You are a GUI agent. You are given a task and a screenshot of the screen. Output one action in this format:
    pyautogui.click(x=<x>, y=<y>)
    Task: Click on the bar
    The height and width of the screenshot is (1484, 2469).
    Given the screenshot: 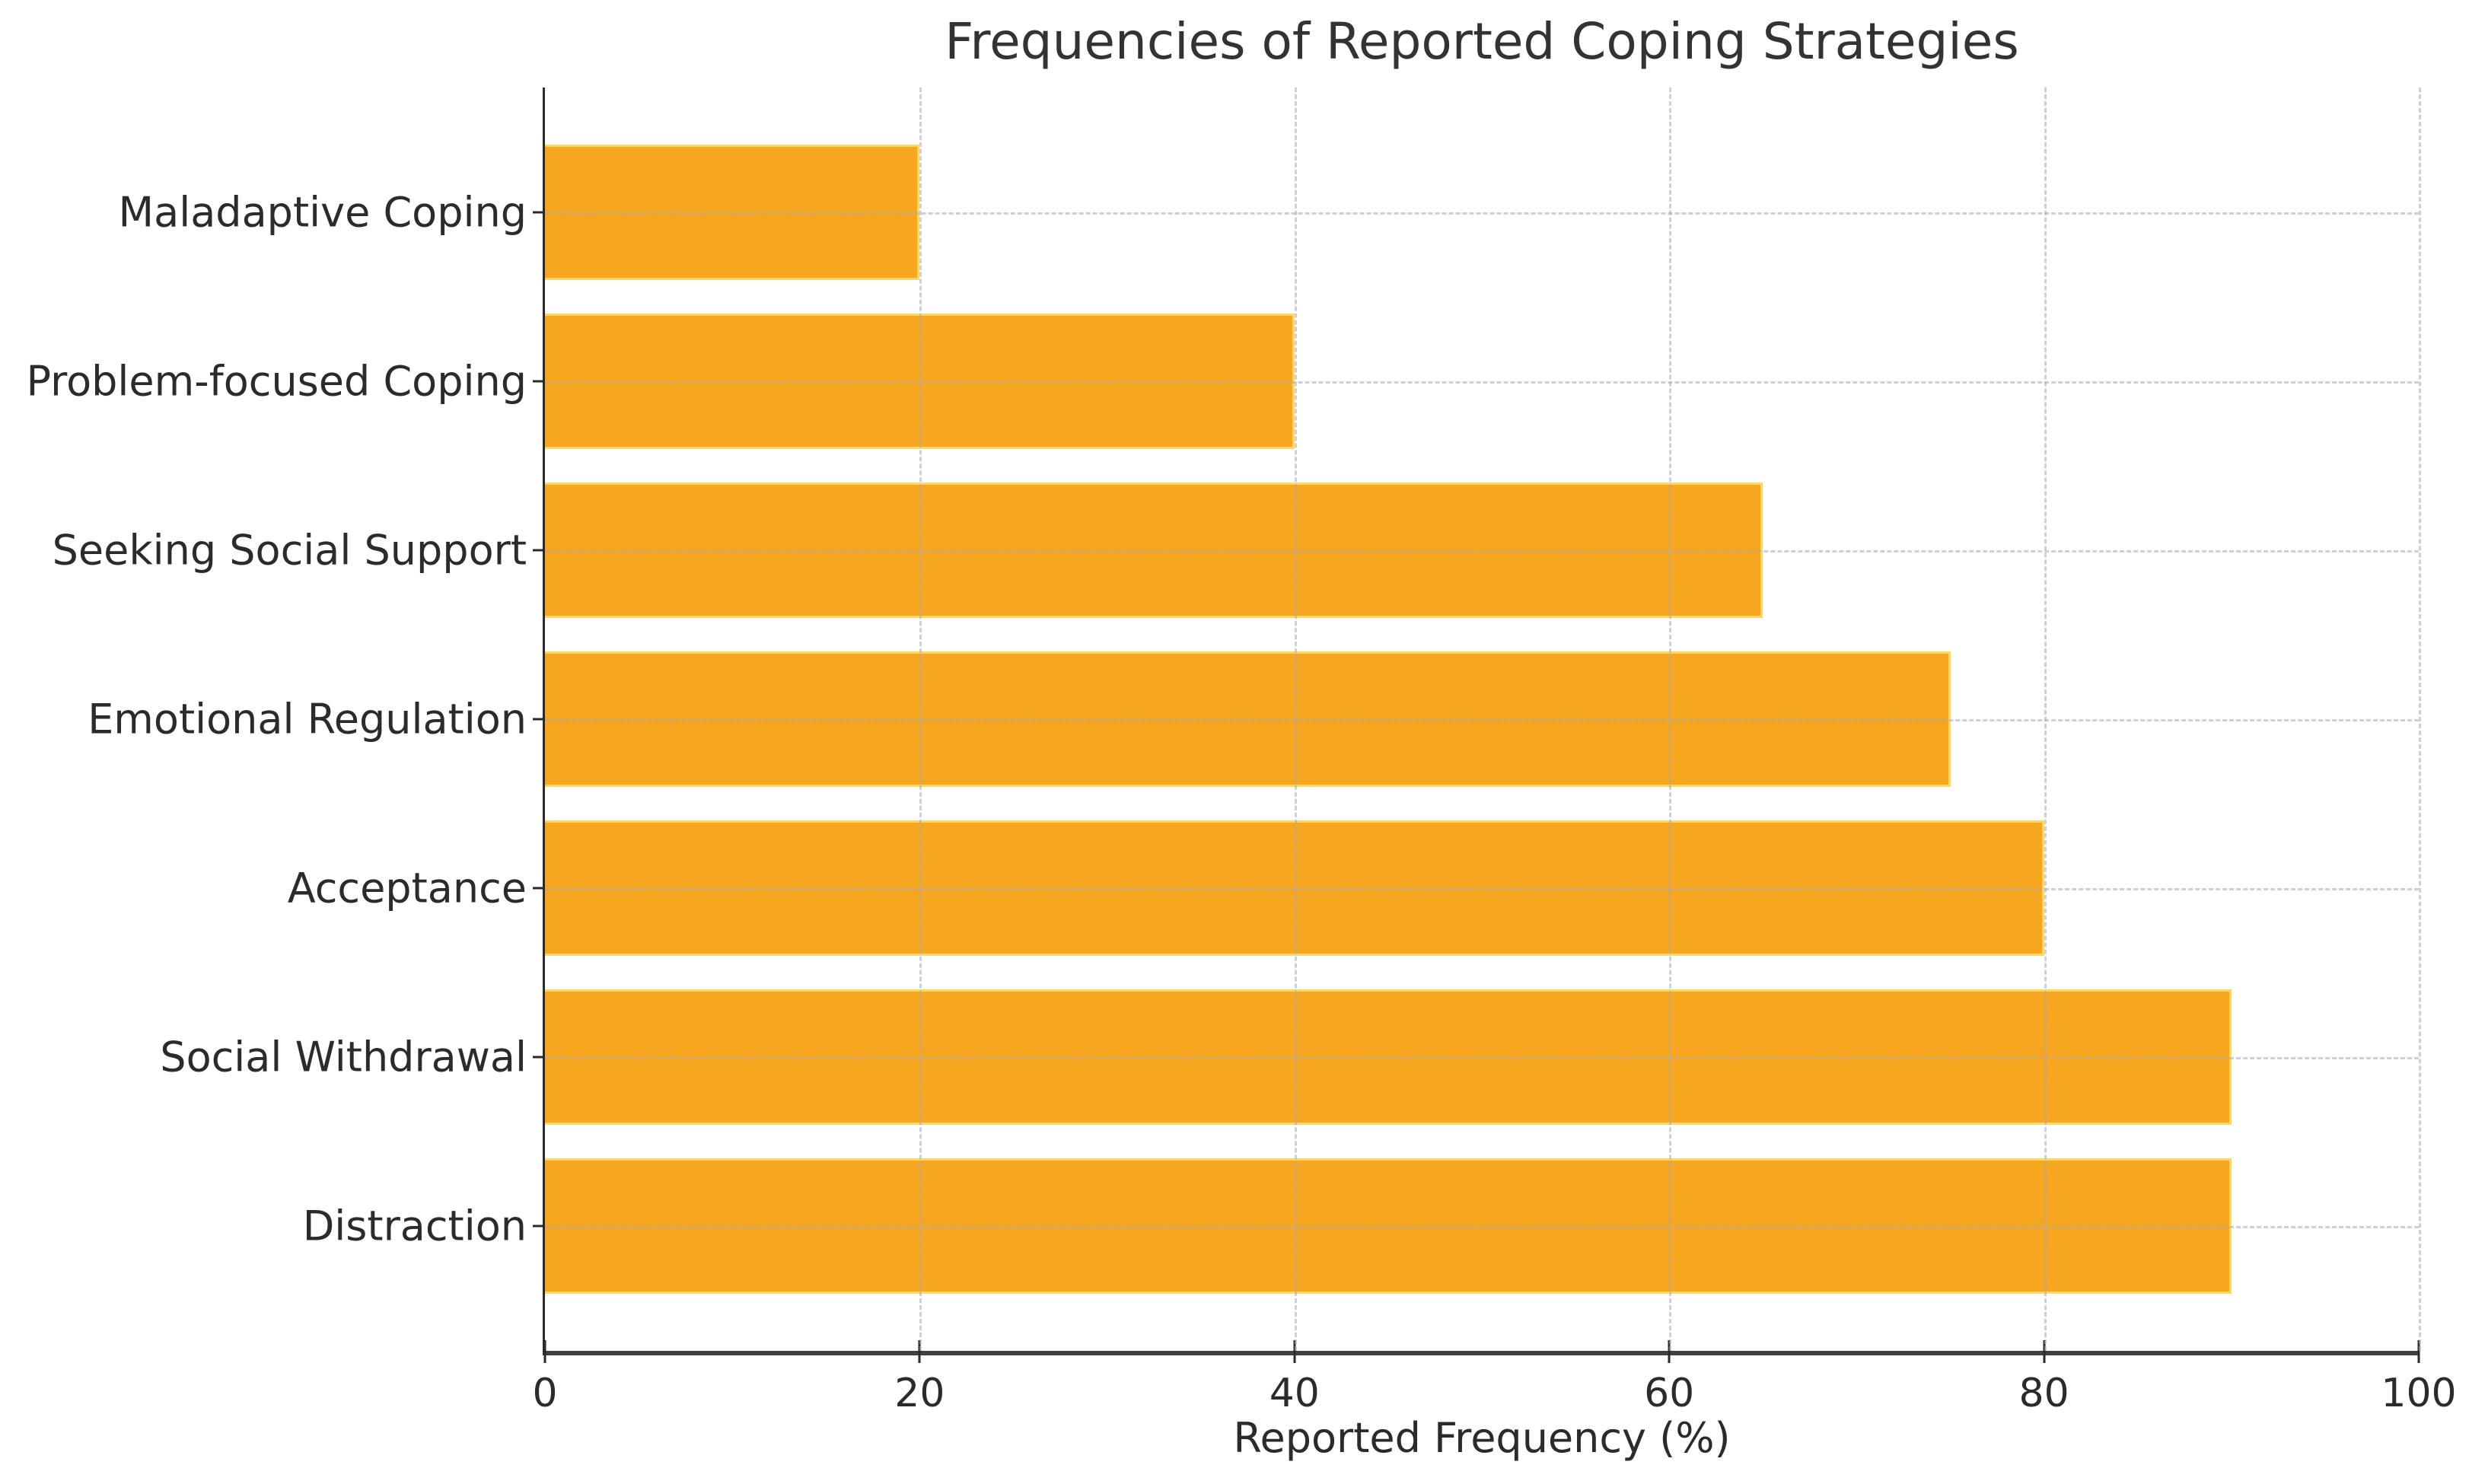 What is the action you would take?
    pyautogui.click(x=1248, y=719)
    